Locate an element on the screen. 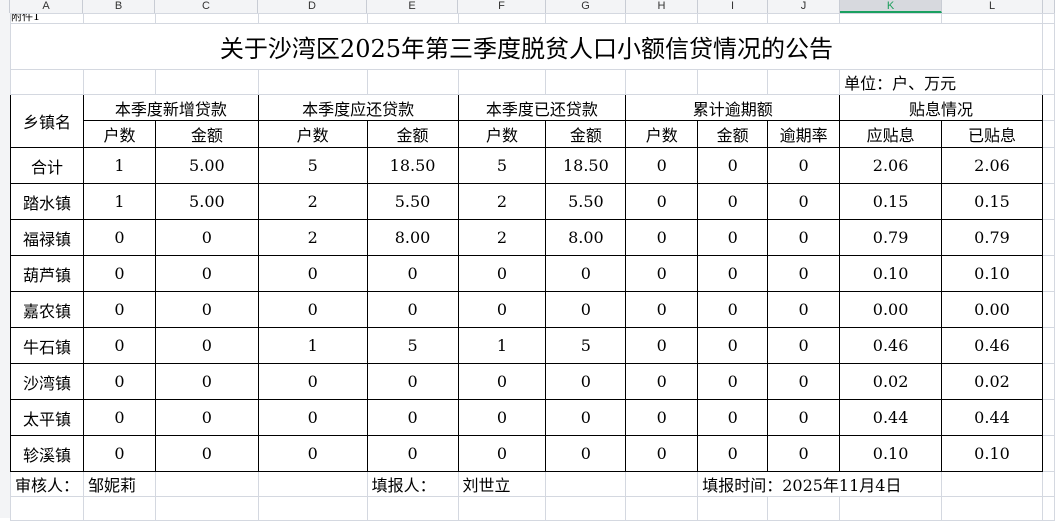 The width and height of the screenshot is (1055, 521). value-cell: 8.00 is located at coordinates (586, 237).